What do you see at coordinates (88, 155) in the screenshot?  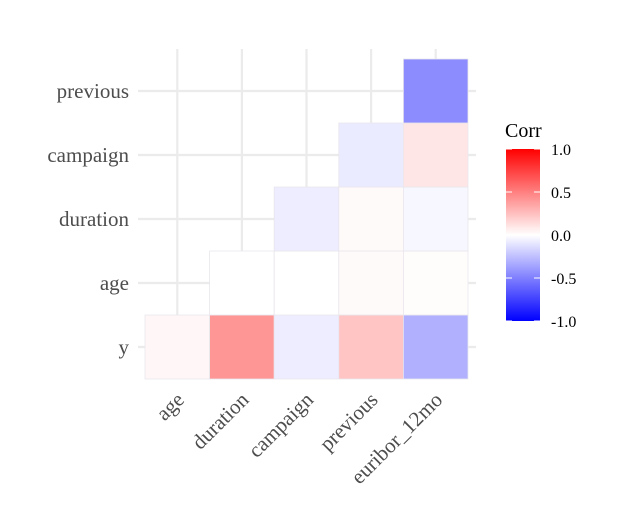 I see `y-tick-label: campaign` at bounding box center [88, 155].